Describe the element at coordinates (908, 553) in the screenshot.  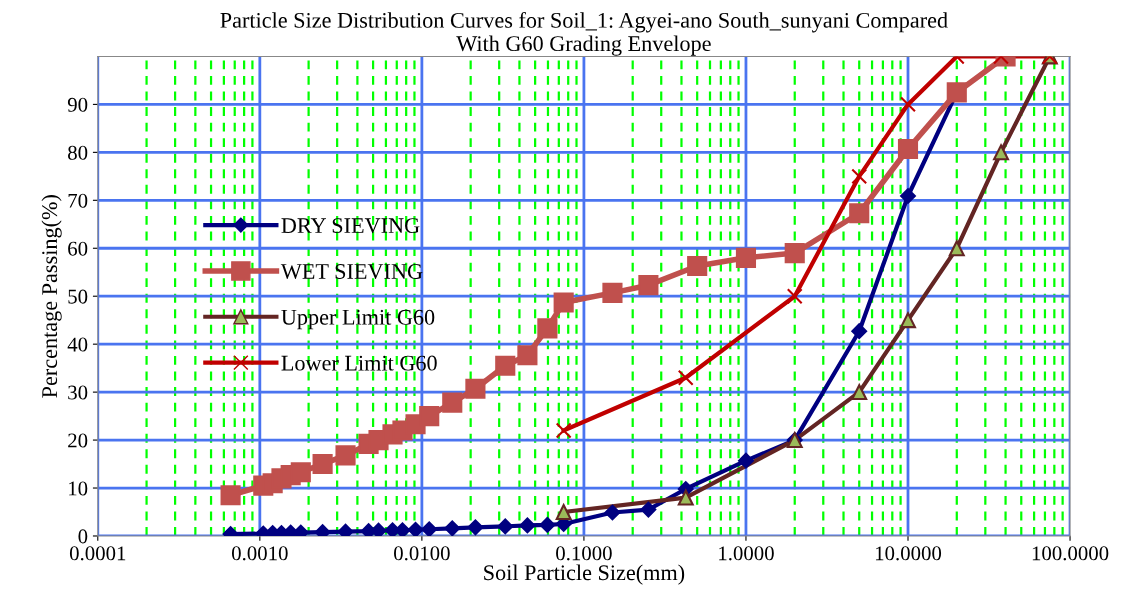
I see `x-tick-label: 10.0000` at that location.